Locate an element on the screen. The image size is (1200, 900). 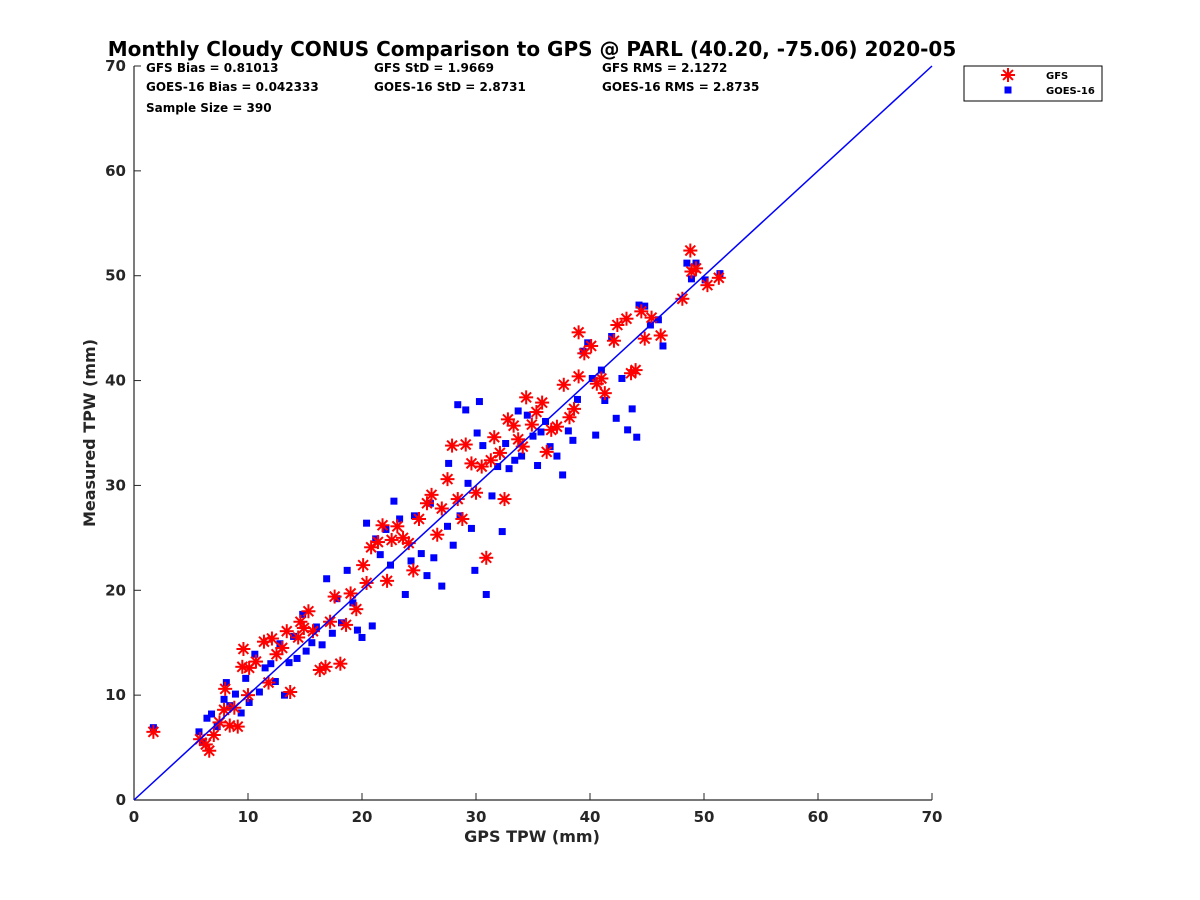
stat-goes16-std: GOES-16 StD = 2.8731 is located at coordinates (450, 87).